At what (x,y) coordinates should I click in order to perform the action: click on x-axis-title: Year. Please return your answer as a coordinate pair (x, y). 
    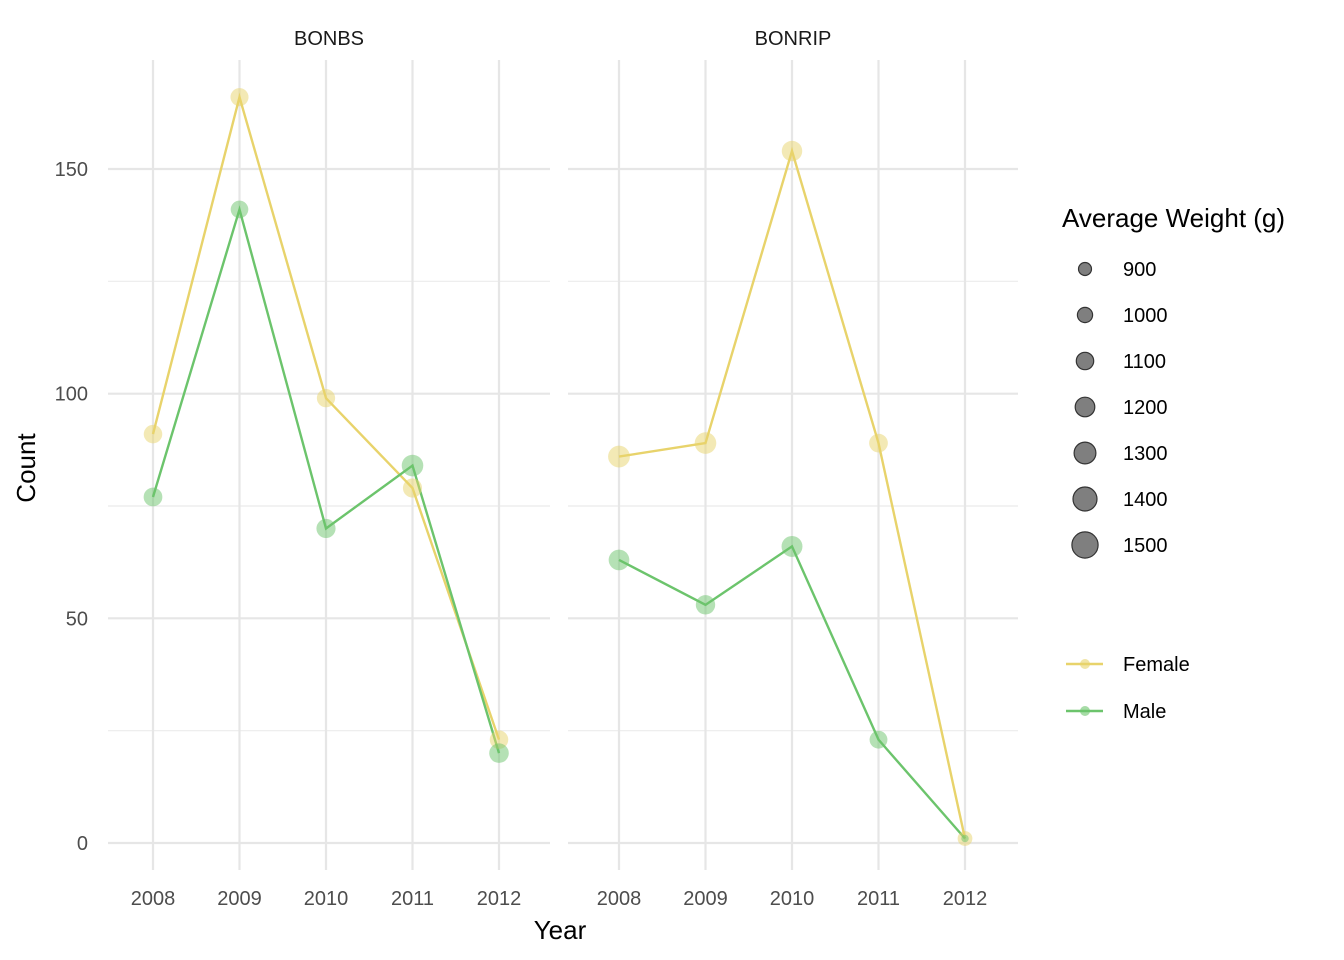
    Looking at the image, I should click on (560, 930).